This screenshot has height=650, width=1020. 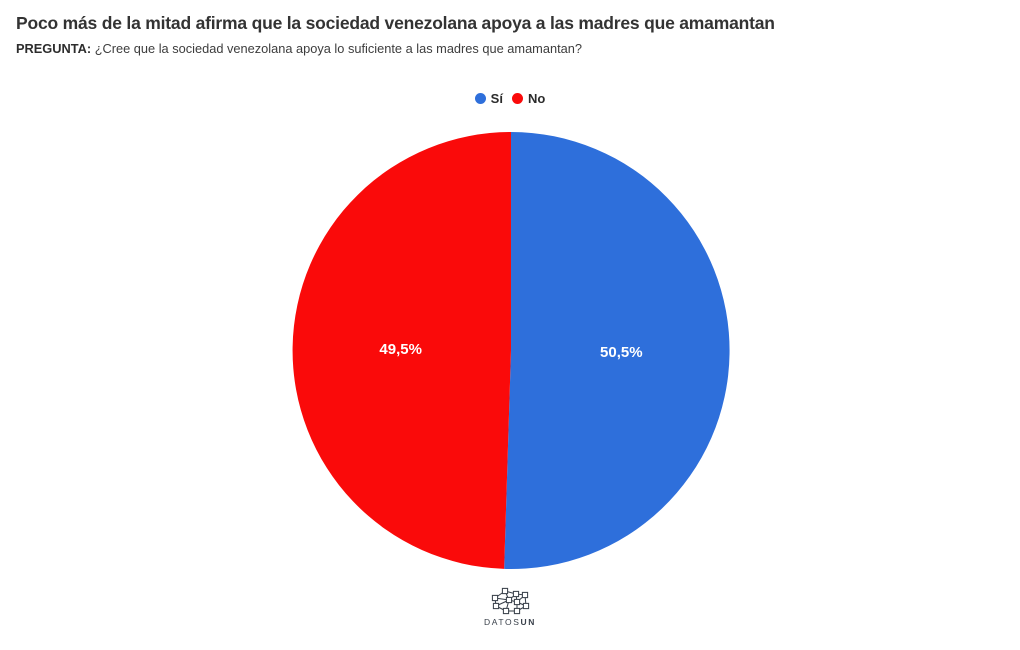 I want to click on question-label: PREGUNTA:, so click(x=54, y=48).